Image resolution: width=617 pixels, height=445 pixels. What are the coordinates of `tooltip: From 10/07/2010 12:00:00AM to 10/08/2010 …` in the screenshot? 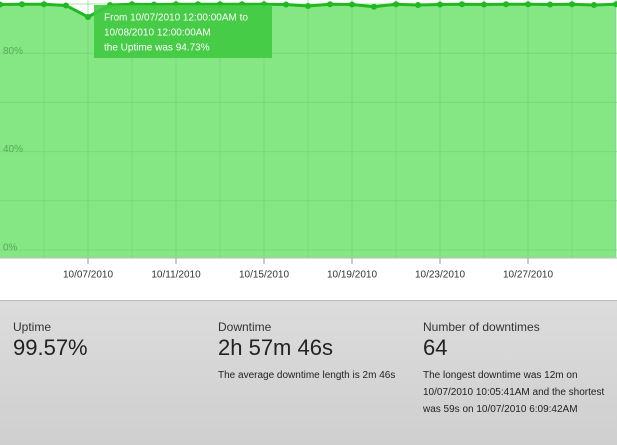 It's located at (183, 31).